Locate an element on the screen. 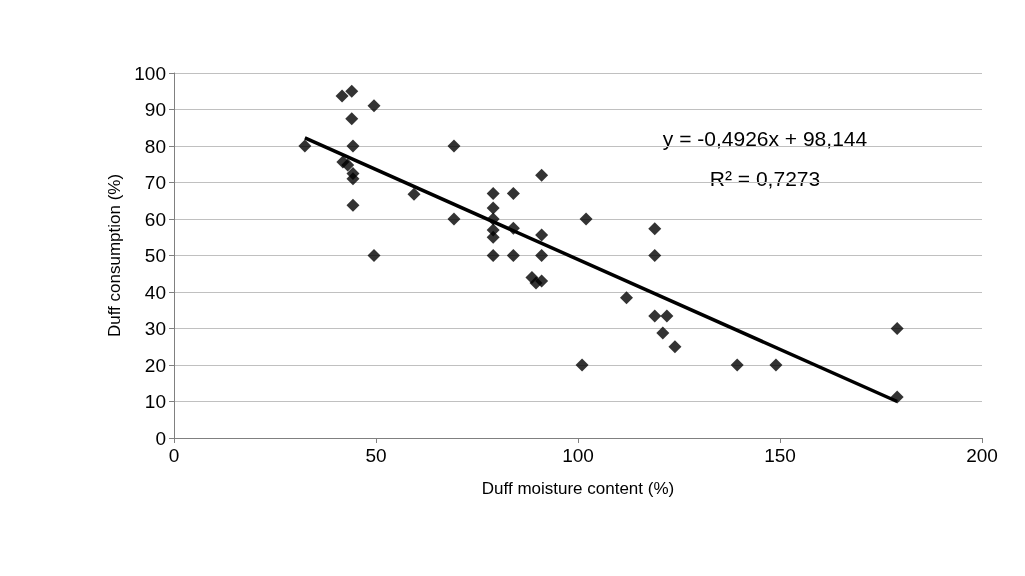 The height and width of the screenshot is (576, 1025). y-tick-label: 10 is located at coordinates (155, 401).